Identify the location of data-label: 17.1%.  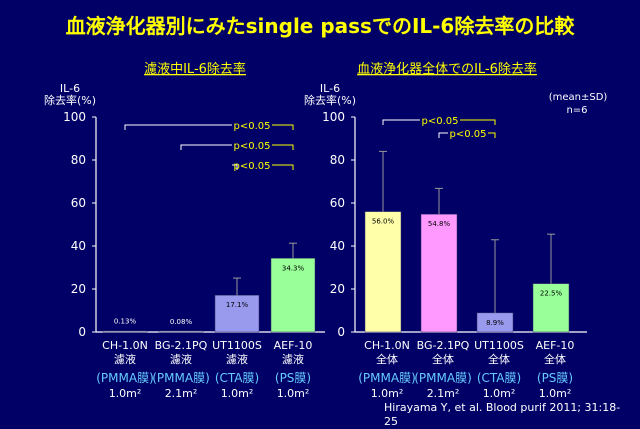
(237, 305).